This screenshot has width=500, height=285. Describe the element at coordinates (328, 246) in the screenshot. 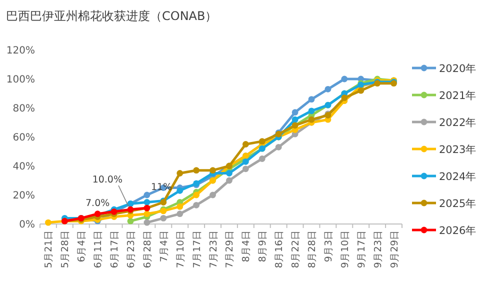

I see `x-tick-label: 9月3日` at that location.